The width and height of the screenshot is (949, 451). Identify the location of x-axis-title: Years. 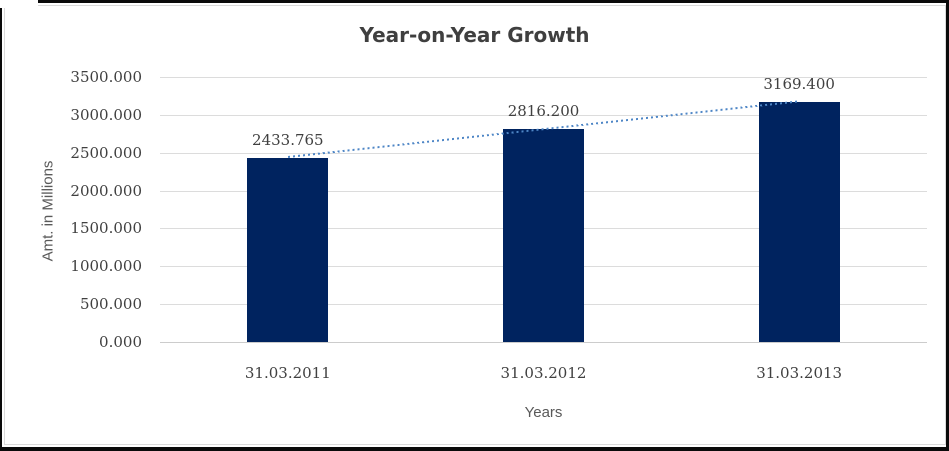
(543, 412).